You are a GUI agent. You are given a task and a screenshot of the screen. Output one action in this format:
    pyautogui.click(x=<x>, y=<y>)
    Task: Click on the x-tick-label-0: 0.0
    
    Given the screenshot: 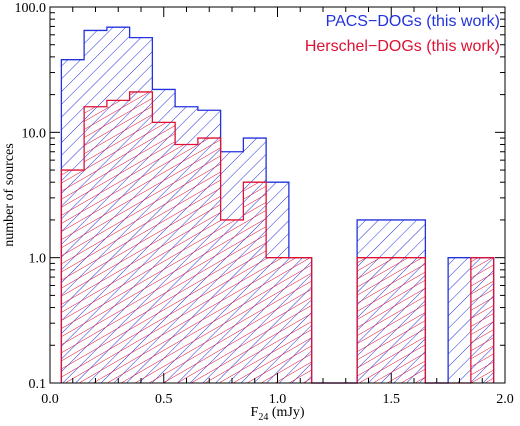 What is the action you would take?
    pyautogui.click(x=50, y=399)
    